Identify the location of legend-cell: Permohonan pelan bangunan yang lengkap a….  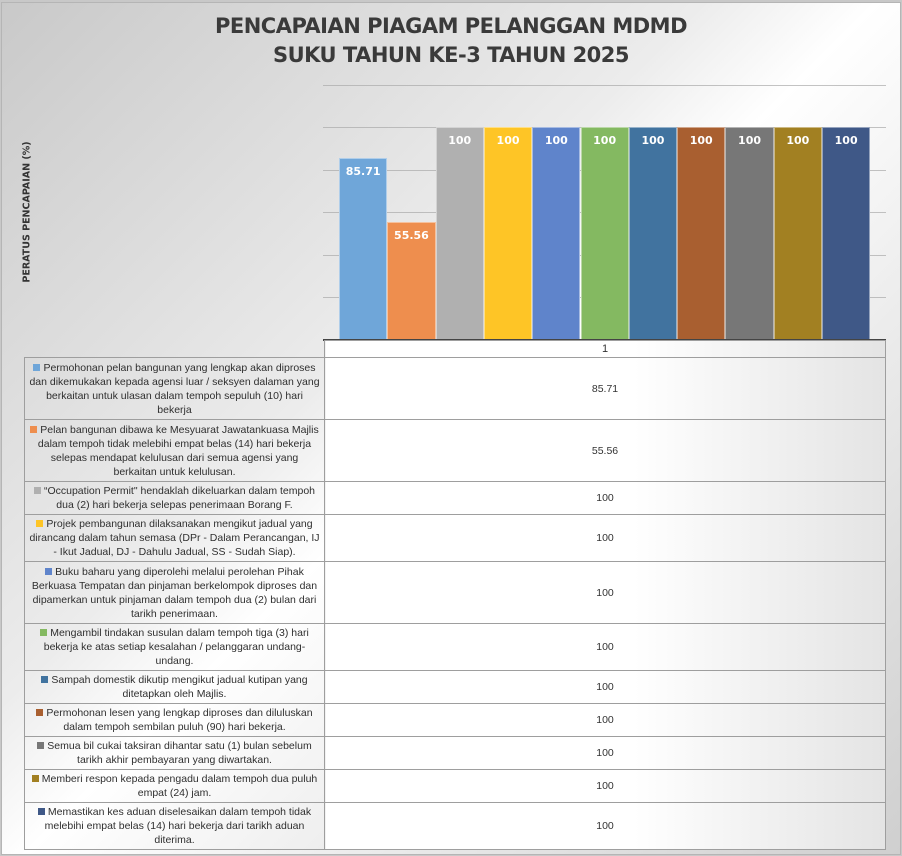
(174, 388).